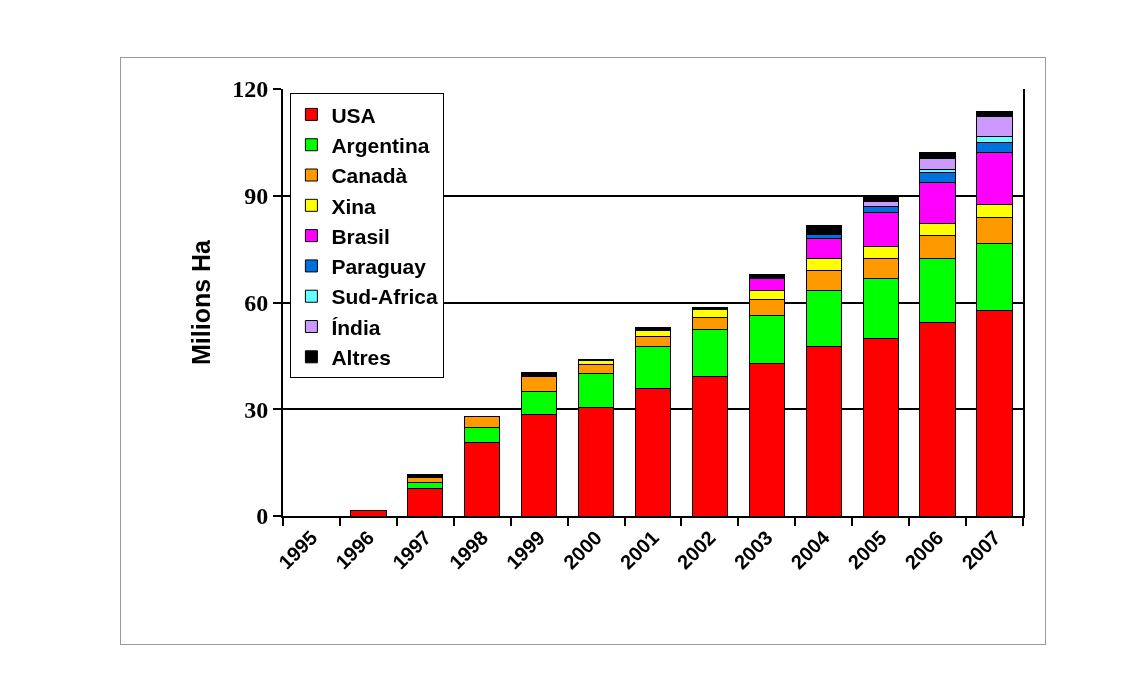 This screenshot has width=1143, height=677. I want to click on legend-label: USA, so click(353, 115).